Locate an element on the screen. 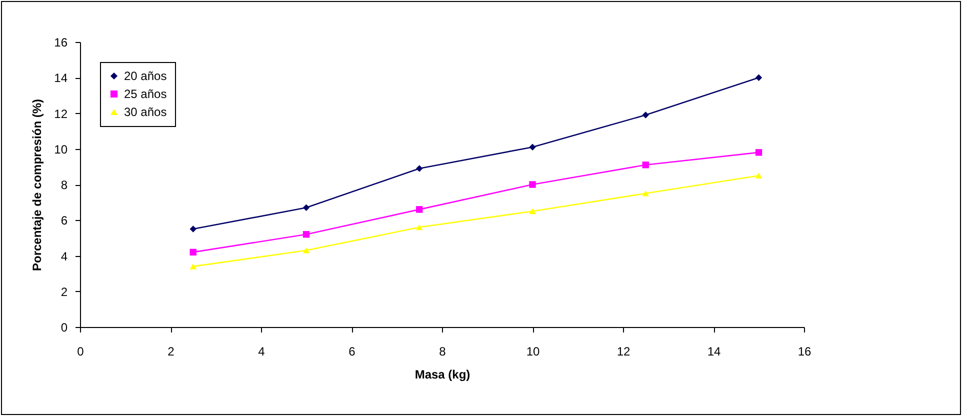 The image size is (965, 419). legend-label: 25 años is located at coordinates (145, 94).